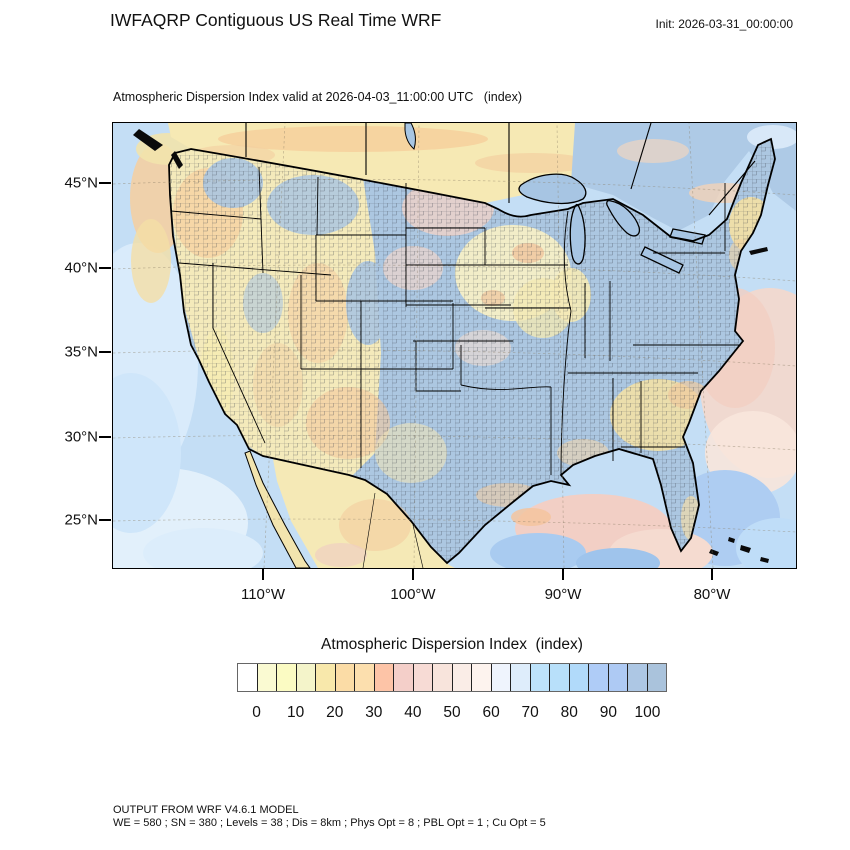  I want to click on x-axis-label: 110°W, so click(263, 594).